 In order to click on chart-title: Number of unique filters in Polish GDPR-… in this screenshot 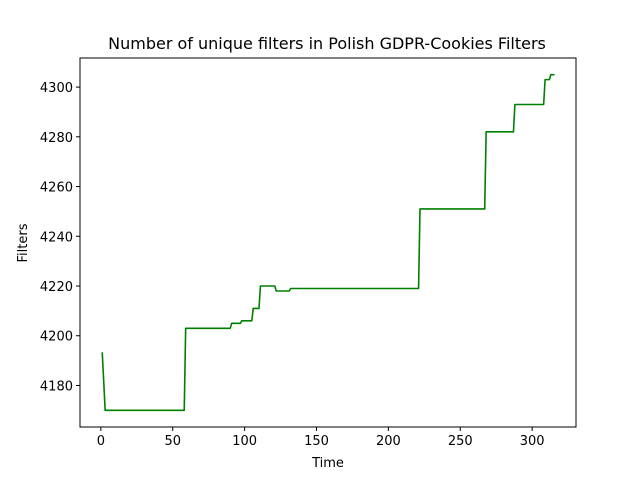, I will do `click(327, 43)`.